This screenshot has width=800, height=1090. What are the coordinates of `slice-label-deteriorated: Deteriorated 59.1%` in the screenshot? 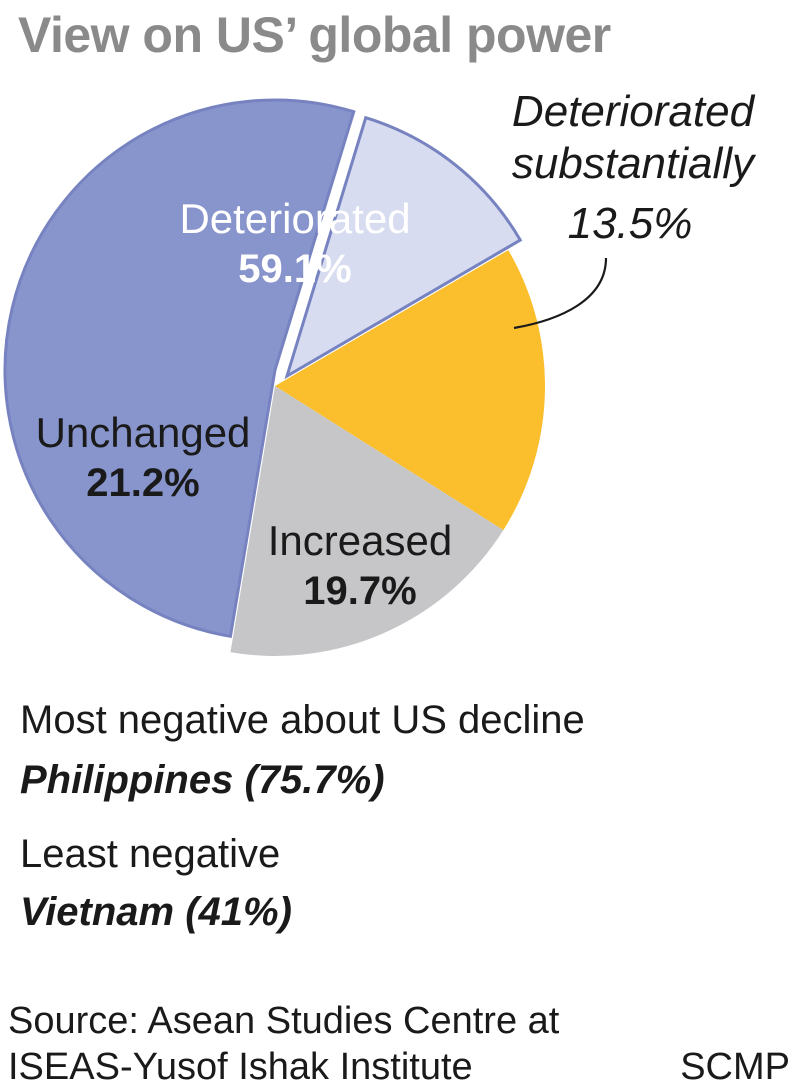 It's located at (295, 244).